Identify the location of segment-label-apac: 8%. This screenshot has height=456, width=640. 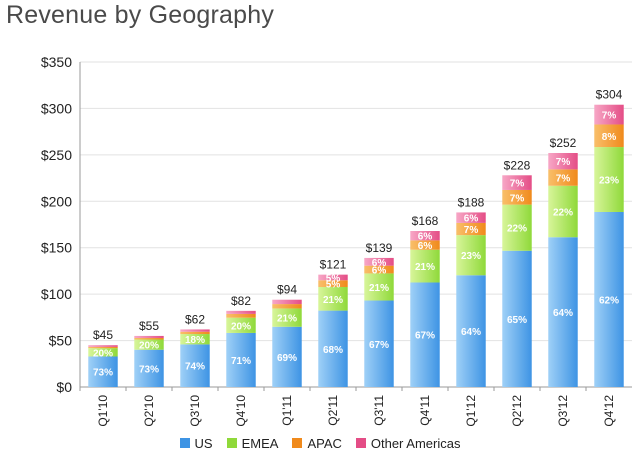
(609, 137).